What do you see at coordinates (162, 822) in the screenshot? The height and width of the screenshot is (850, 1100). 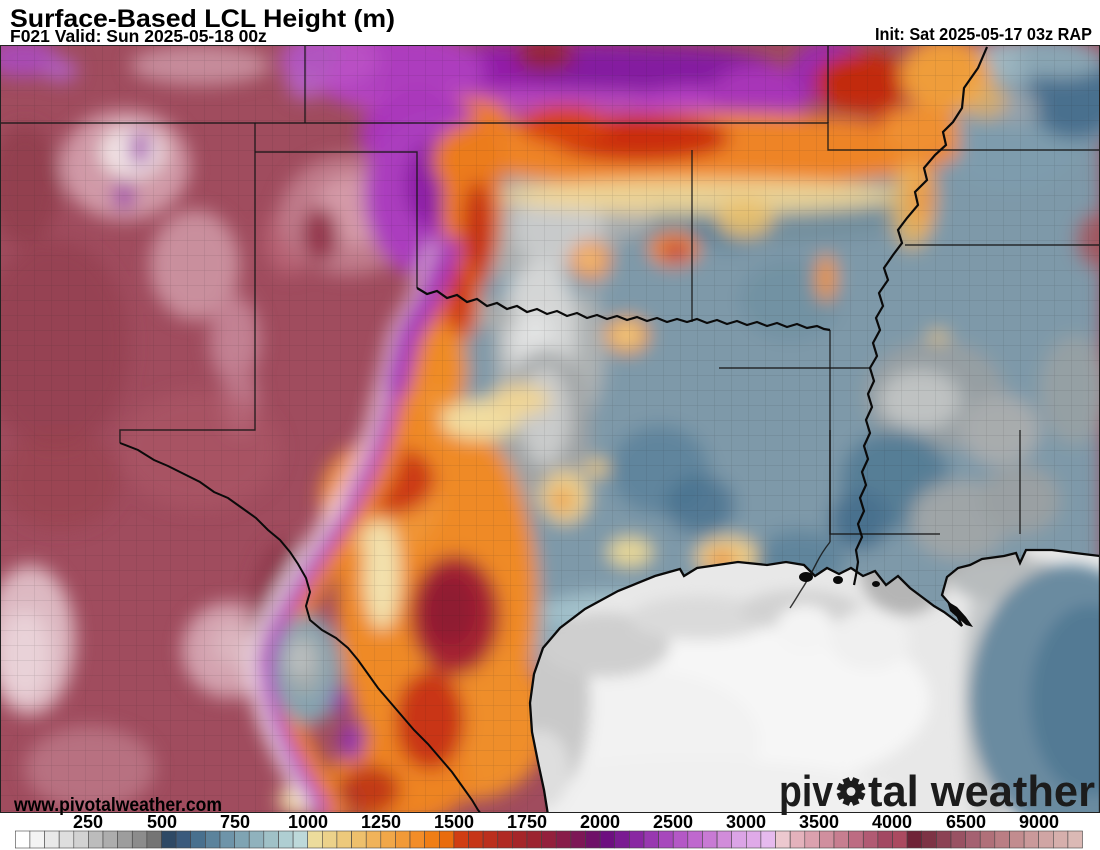 I see `svg-text: 500` at bounding box center [162, 822].